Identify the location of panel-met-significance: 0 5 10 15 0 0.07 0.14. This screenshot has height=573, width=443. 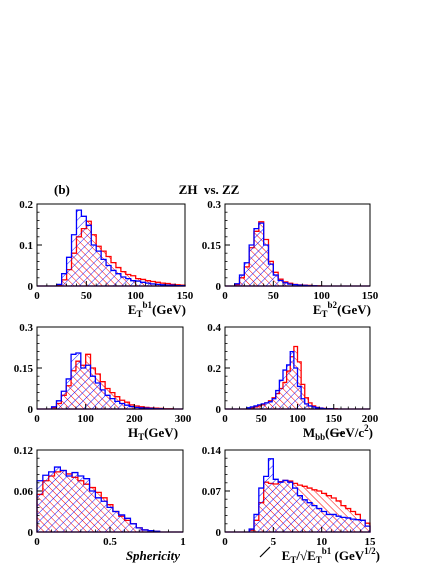
(289, 496).